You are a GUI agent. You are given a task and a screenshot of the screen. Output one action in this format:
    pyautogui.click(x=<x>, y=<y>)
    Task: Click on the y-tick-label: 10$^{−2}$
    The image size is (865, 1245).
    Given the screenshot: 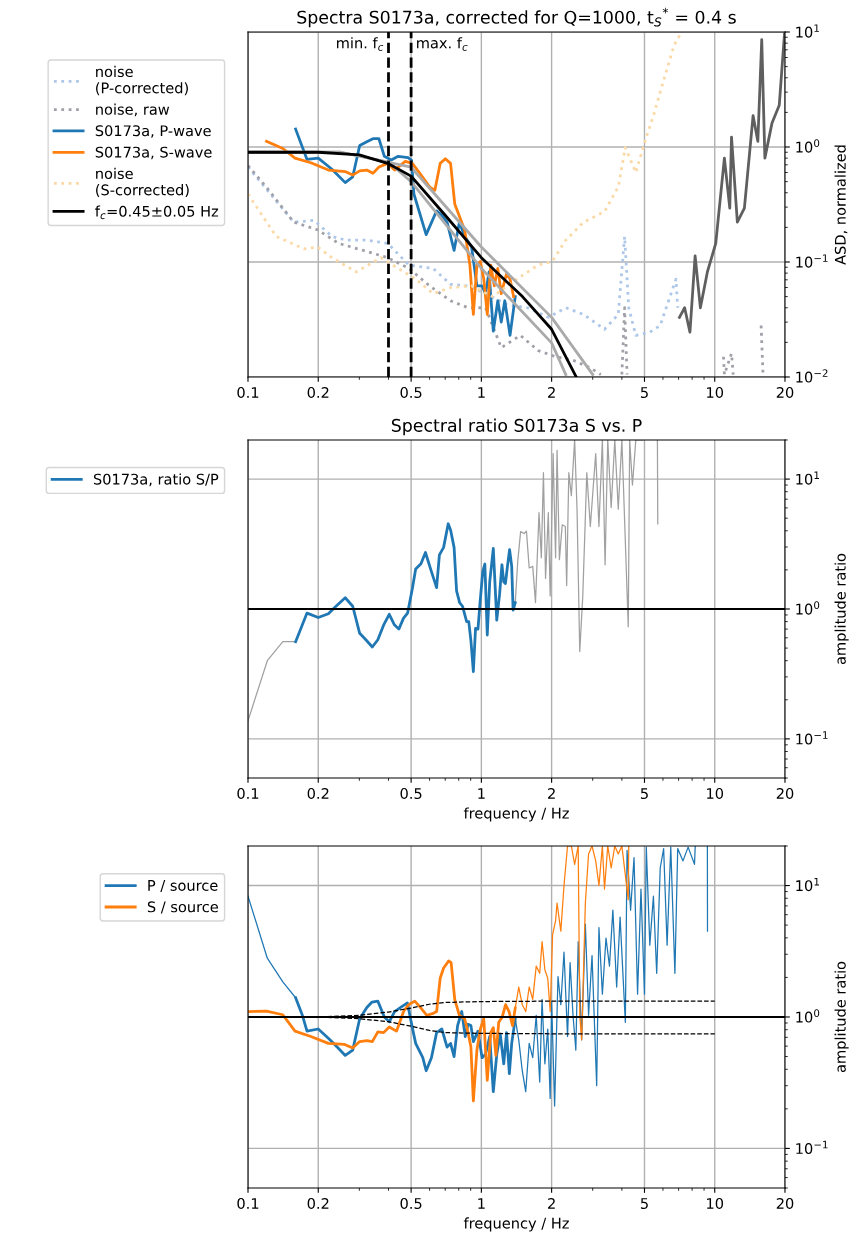 What is the action you would take?
    pyautogui.click(x=812, y=376)
    